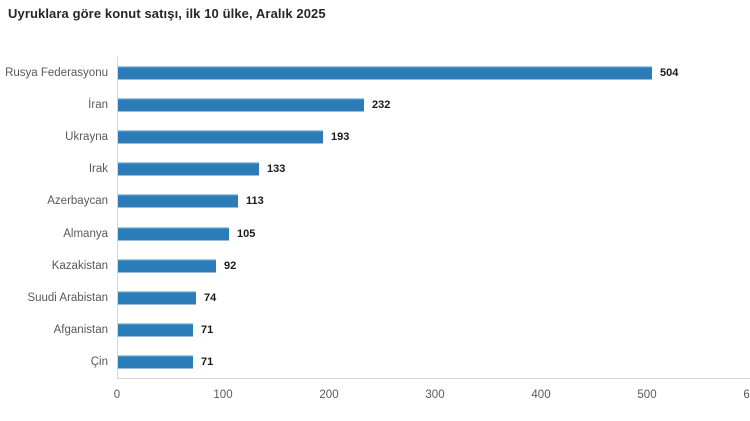  Describe the element at coordinates (647, 395) in the screenshot. I see `x-tick-label: 500` at that location.